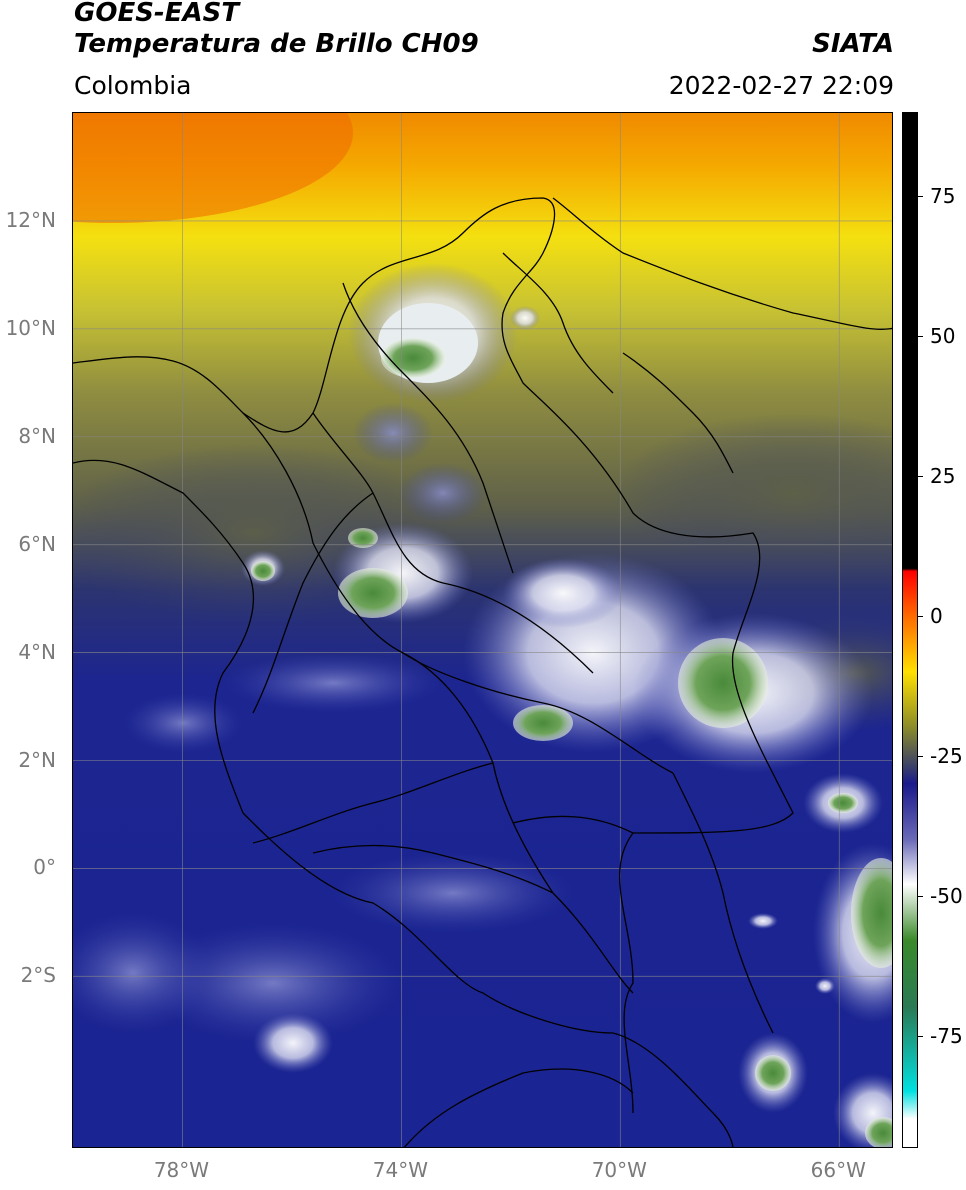  What do you see at coordinates (181, 1170) in the screenshot?
I see `lon-tick-label: 78°W` at bounding box center [181, 1170].